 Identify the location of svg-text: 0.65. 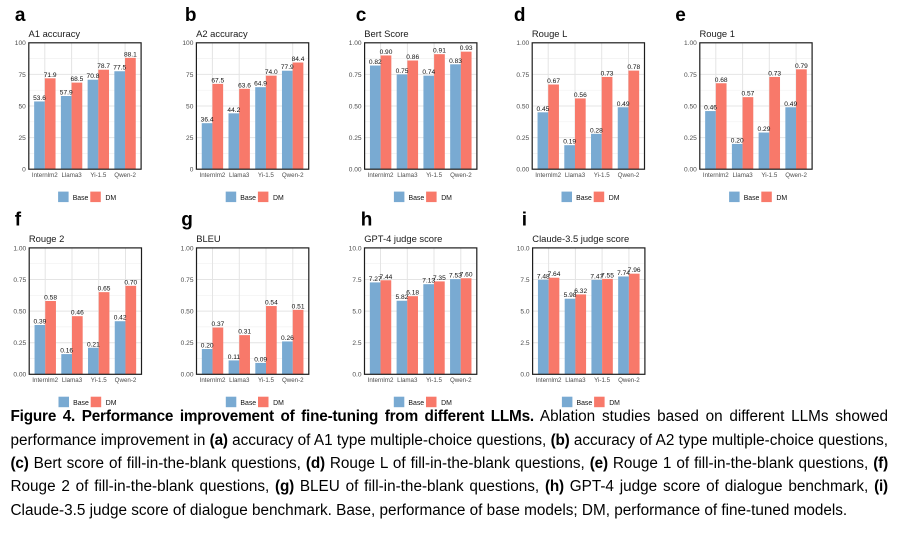
(104, 289).